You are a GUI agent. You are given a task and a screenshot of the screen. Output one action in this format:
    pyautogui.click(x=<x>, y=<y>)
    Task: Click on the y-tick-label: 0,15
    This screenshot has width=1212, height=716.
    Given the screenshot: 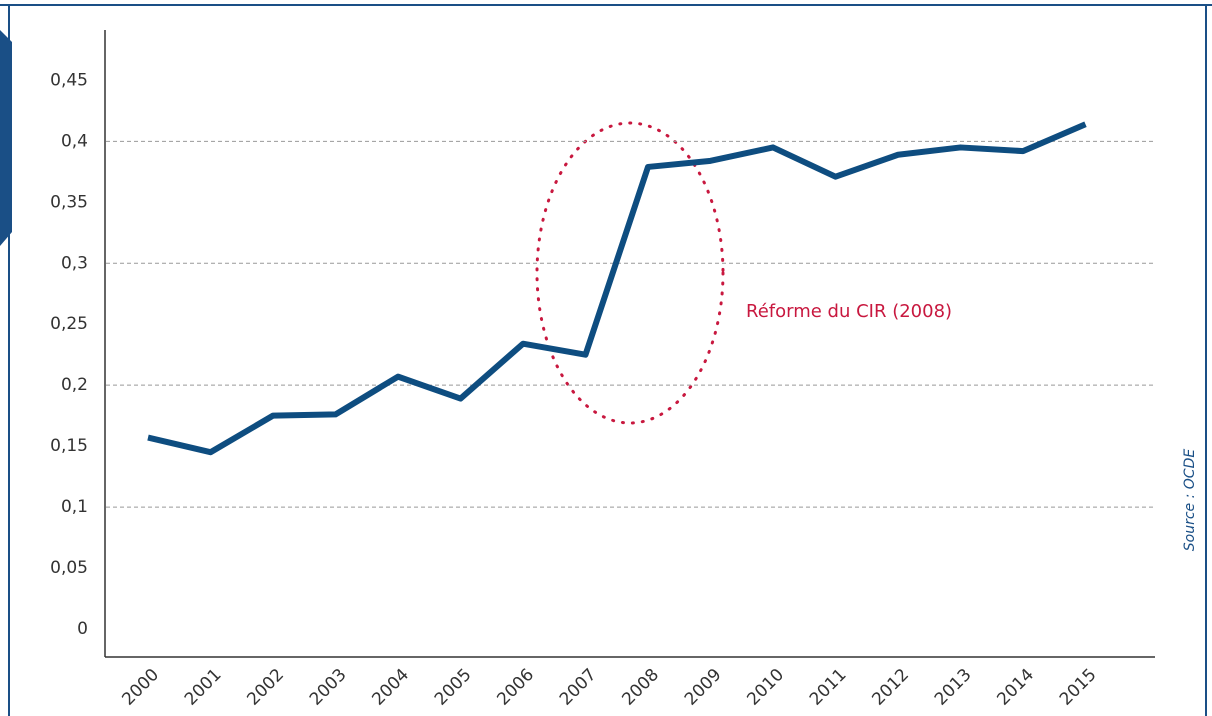 What is the action you would take?
    pyautogui.click(x=69, y=446)
    